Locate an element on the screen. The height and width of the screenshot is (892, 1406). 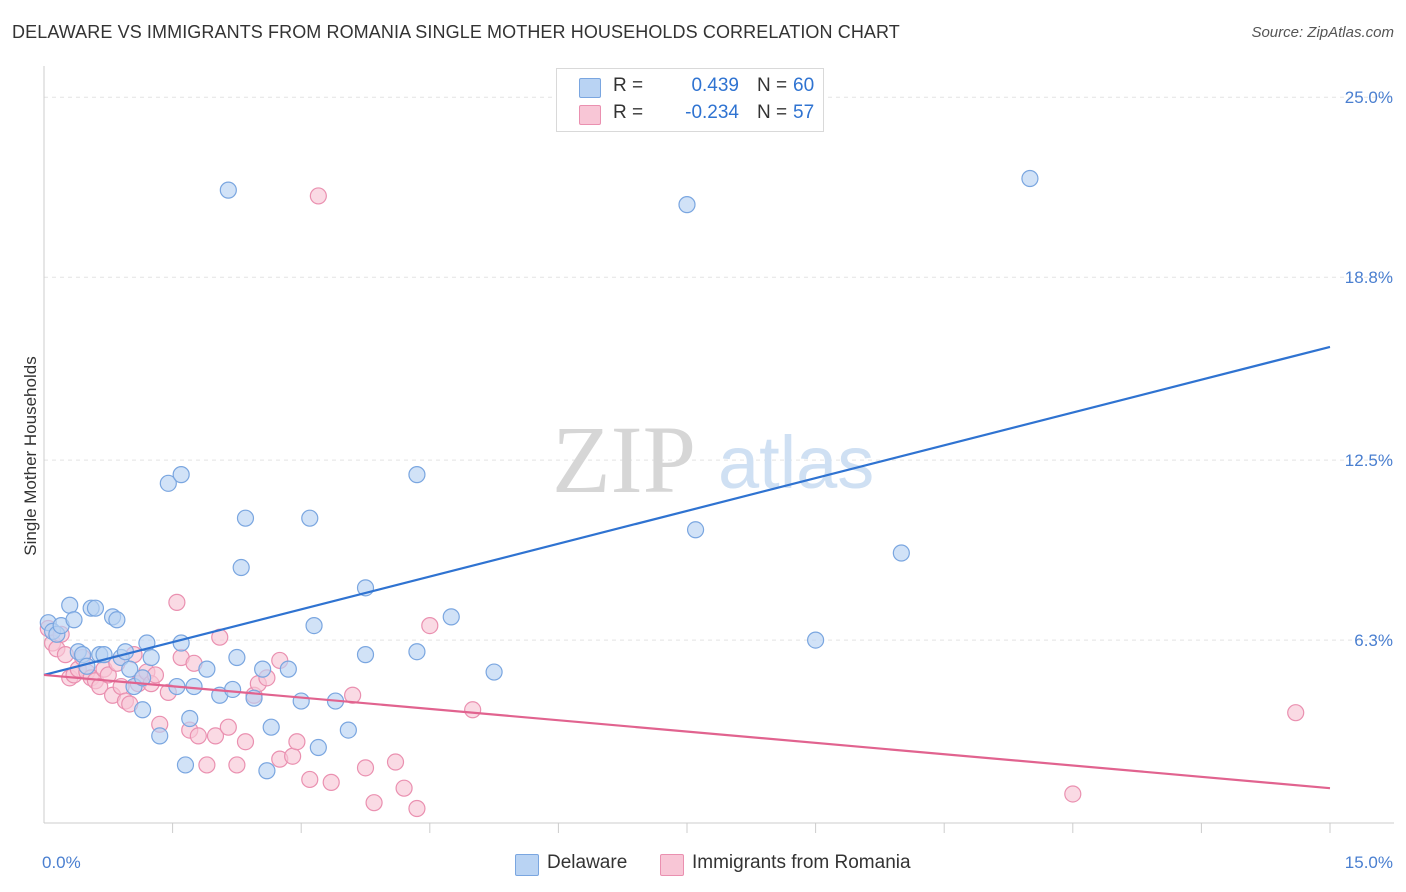
bottom-legend-label-delaware: Delaware is located at coordinates (587, 862).